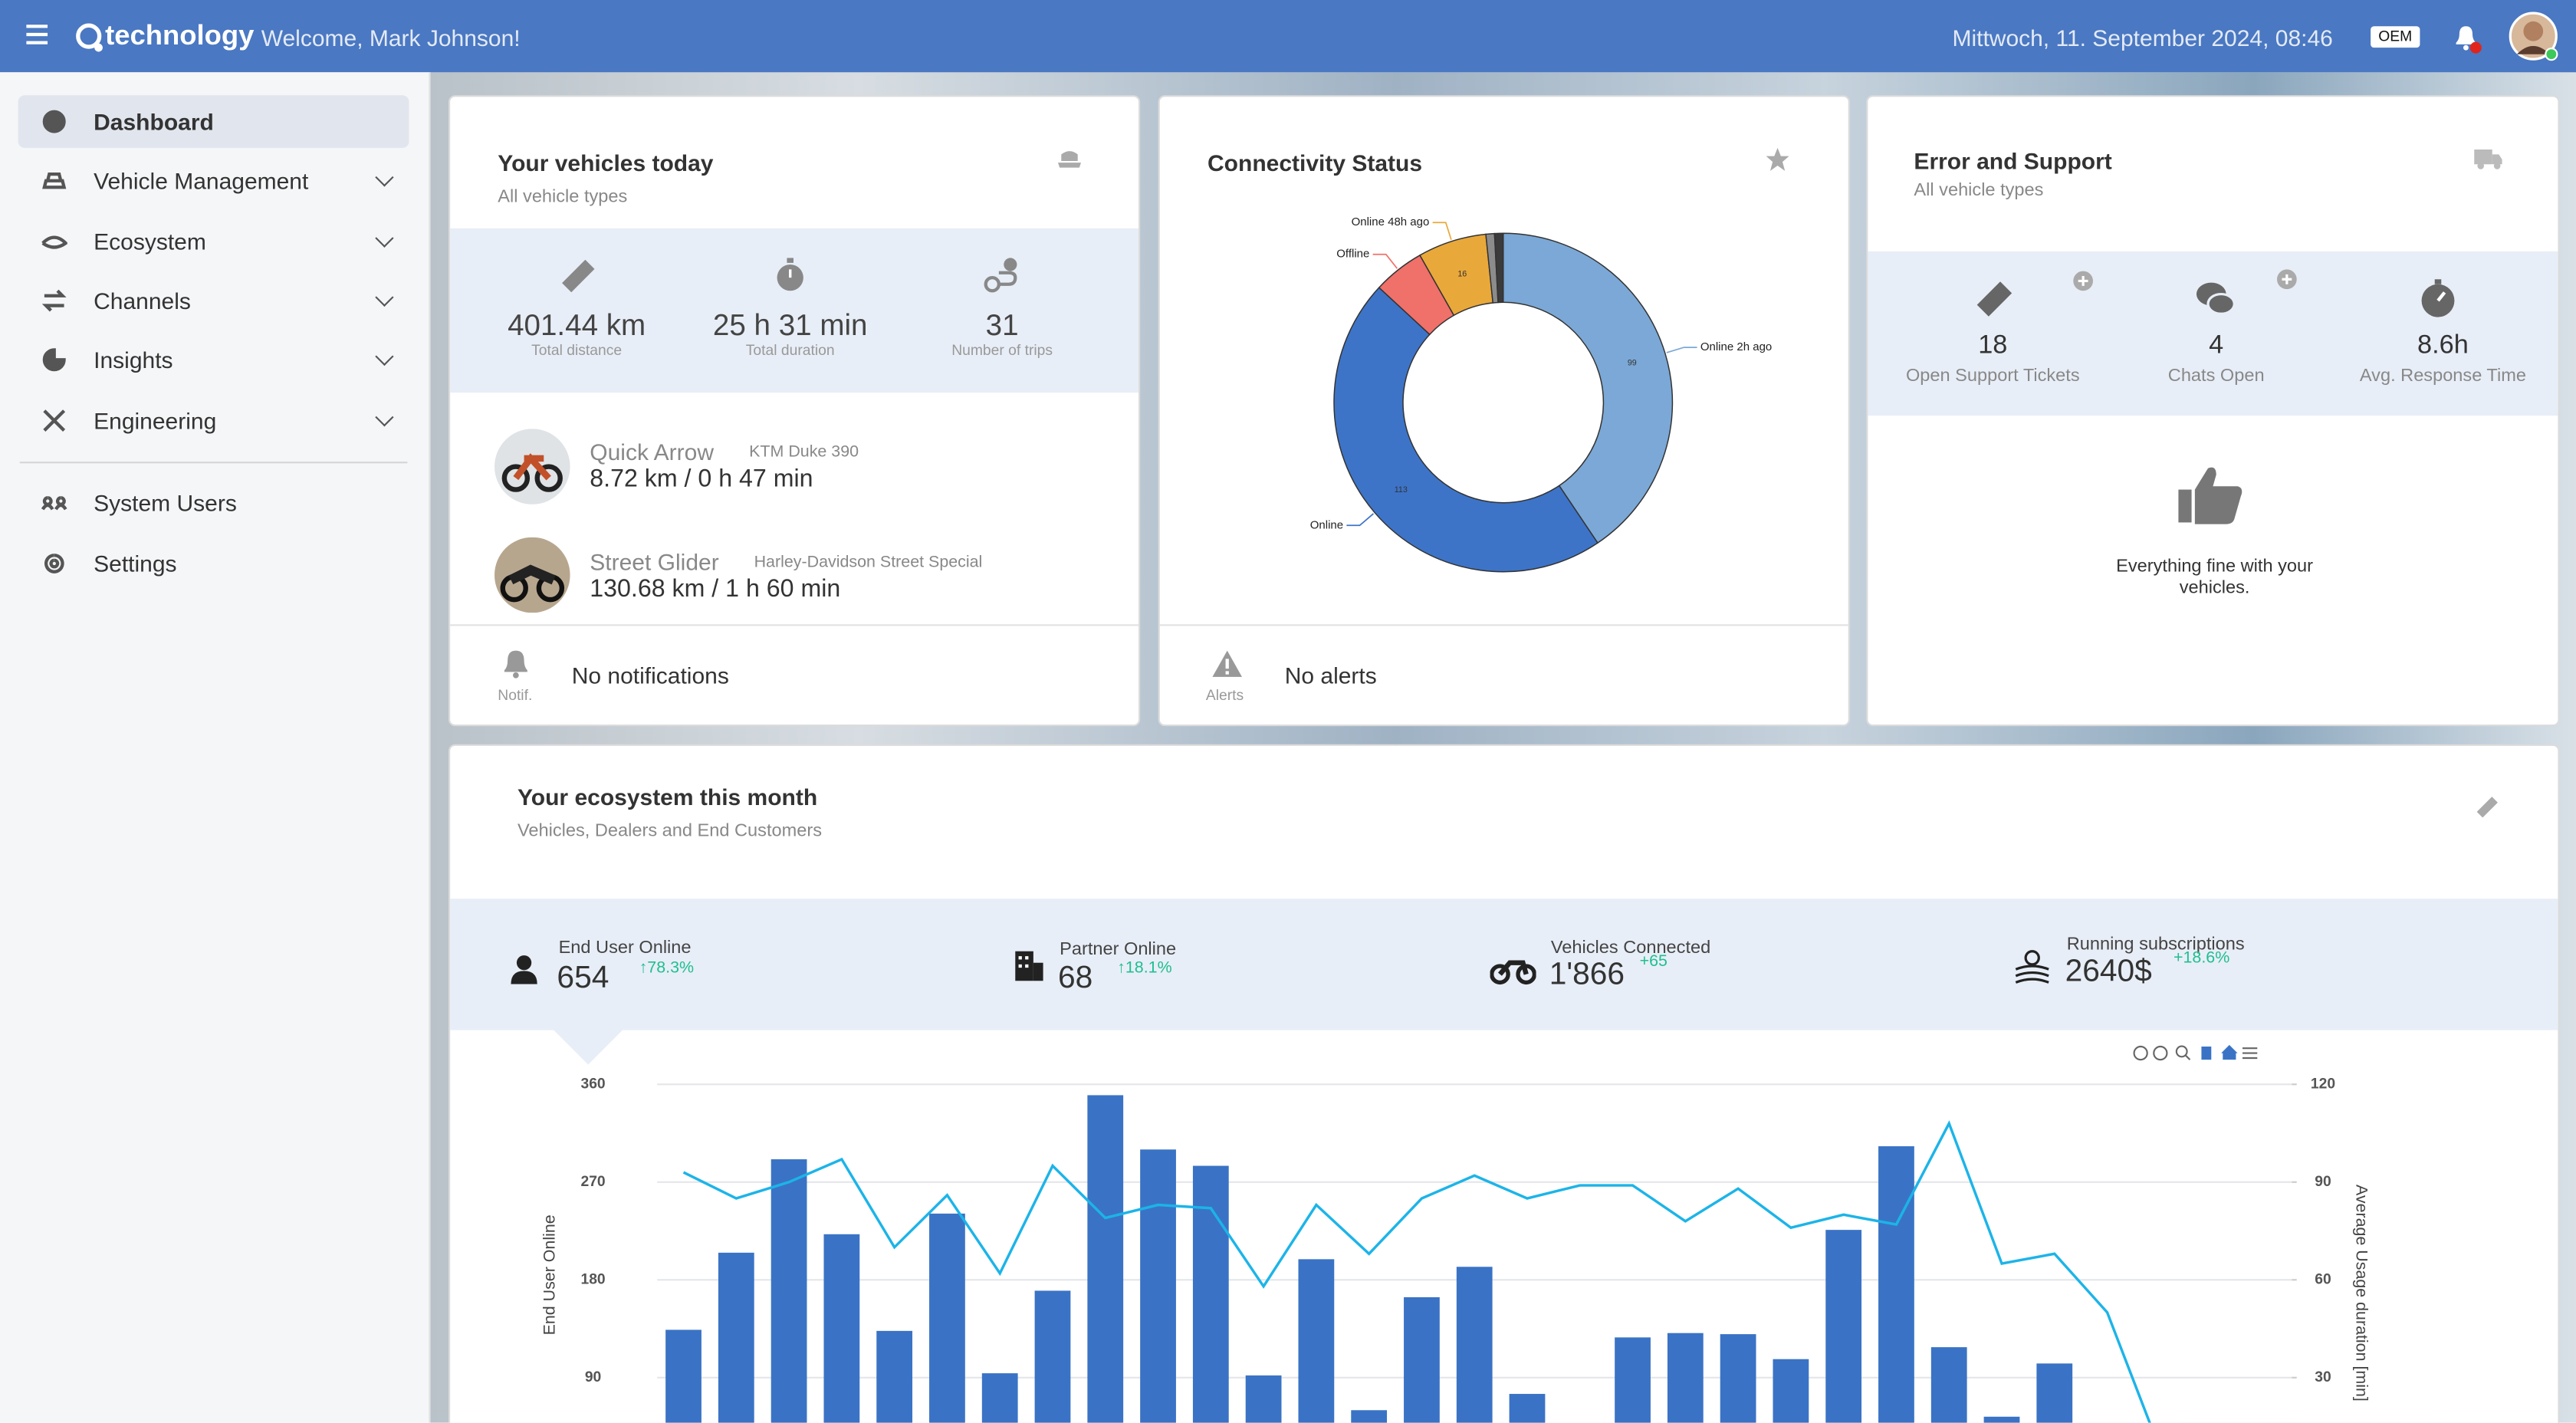 The image size is (2576, 1423). I want to click on vehicle-name: Street Glider, so click(654, 561).